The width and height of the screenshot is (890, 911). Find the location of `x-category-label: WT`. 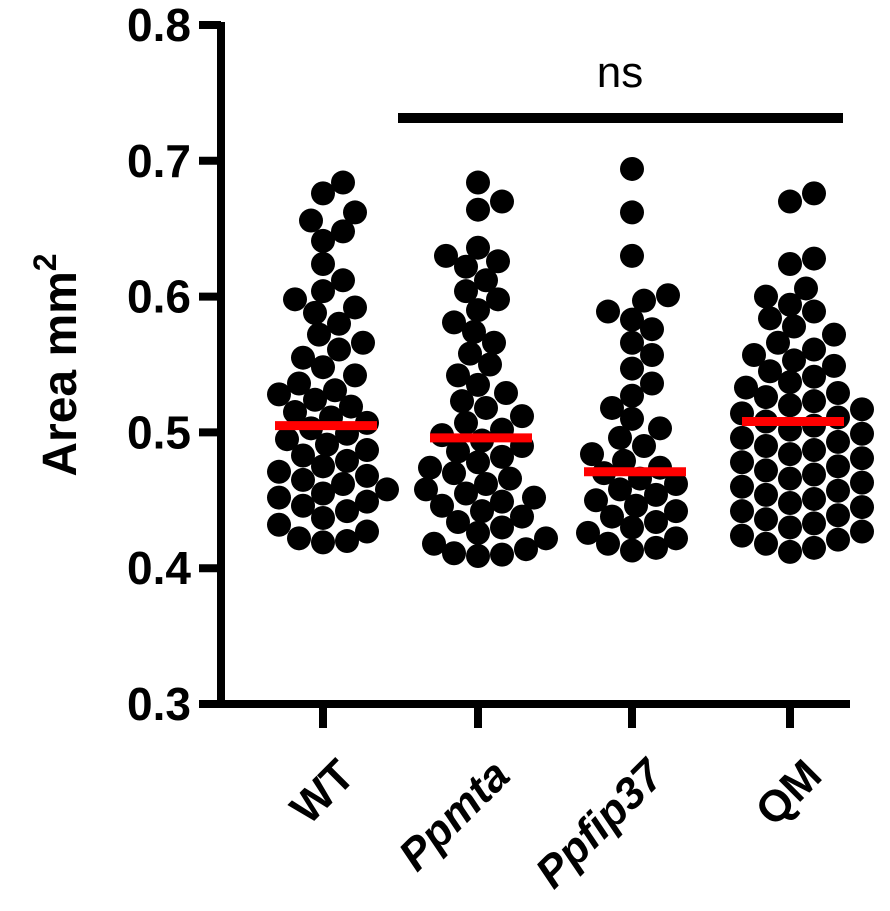

x-category-label: WT is located at coordinates (322, 791).